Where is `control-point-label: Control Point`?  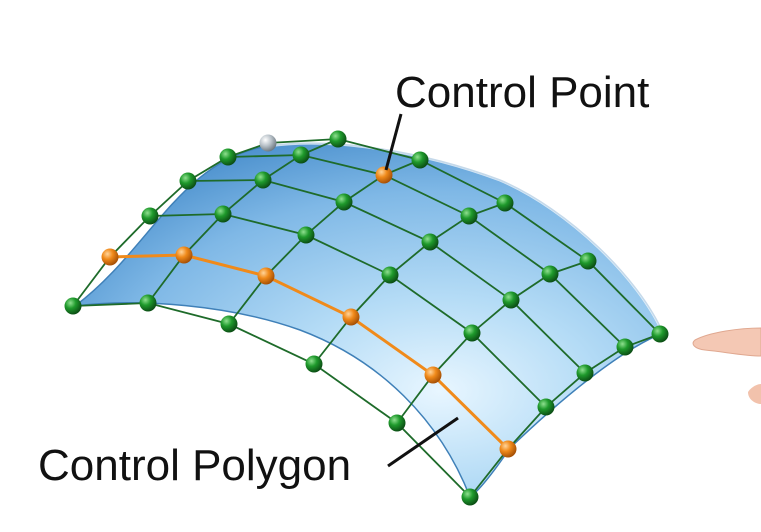
control-point-label: Control Point is located at coordinates (522, 92).